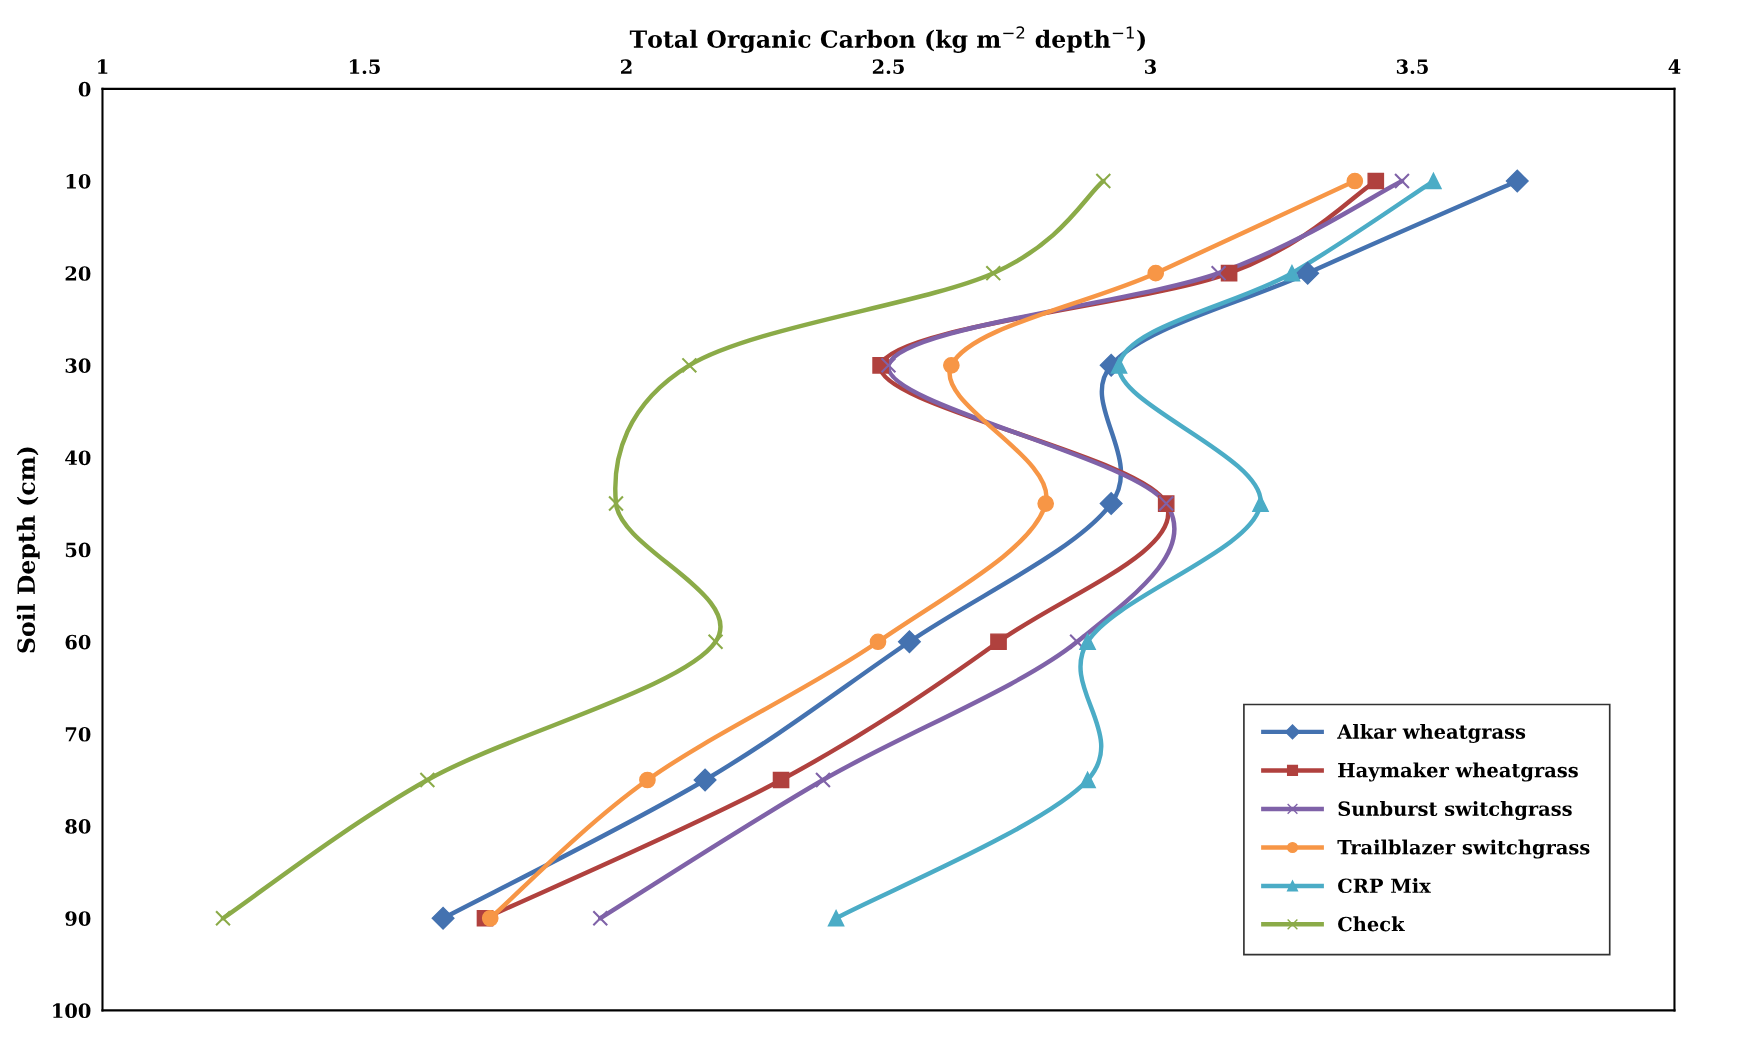 The width and height of the screenshot is (1737, 1058). Describe the element at coordinates (72, 1011) in the screenshot. I see `y-tick-label: 100` at that location.